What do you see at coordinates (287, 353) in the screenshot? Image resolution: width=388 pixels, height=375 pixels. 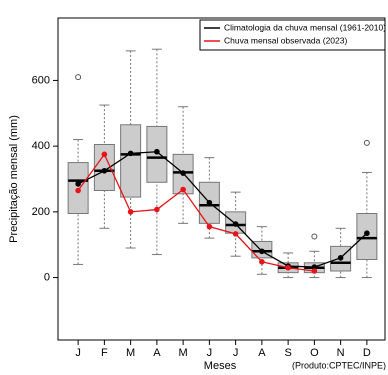 I see `x-tick-label: S` at bounding box center [287, 353].